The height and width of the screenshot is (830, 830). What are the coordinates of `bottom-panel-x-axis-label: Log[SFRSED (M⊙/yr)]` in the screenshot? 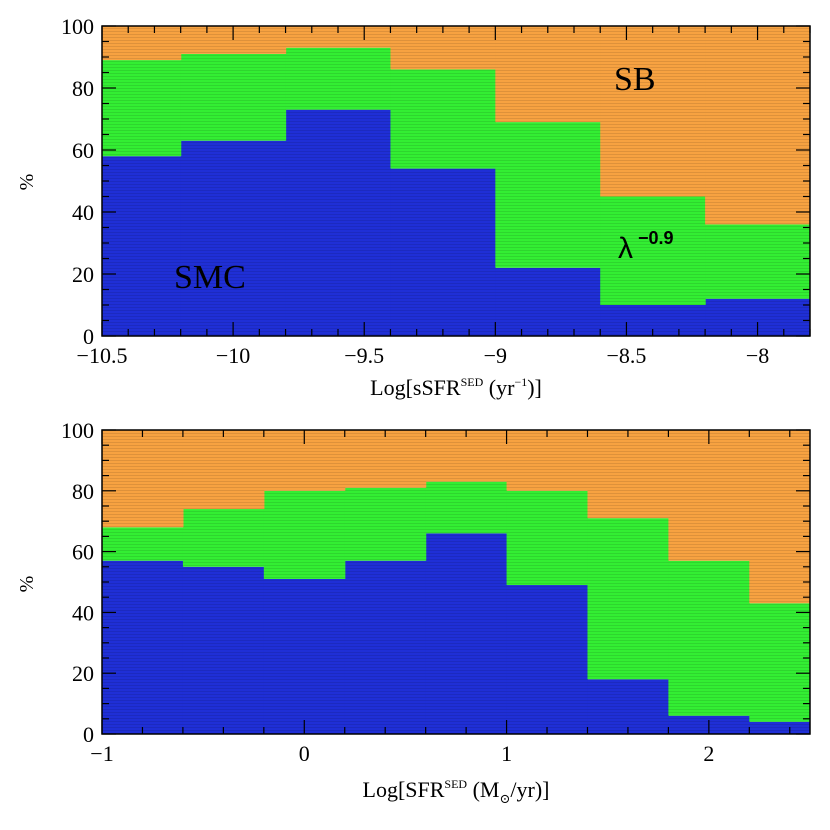 It's located at (456, 791).